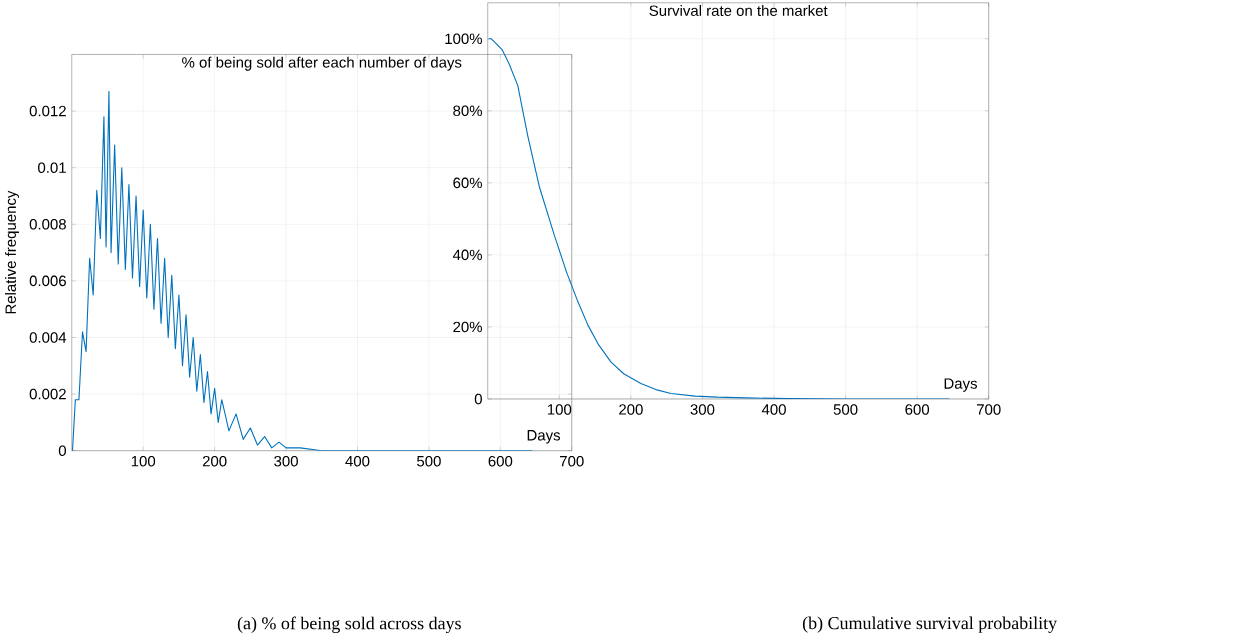 The image size is (1236, 640). What do you see at coordinates (47, 111) in the screenshot?
I see `y-tick-label: 0.012` at bounding box center [47, 111].